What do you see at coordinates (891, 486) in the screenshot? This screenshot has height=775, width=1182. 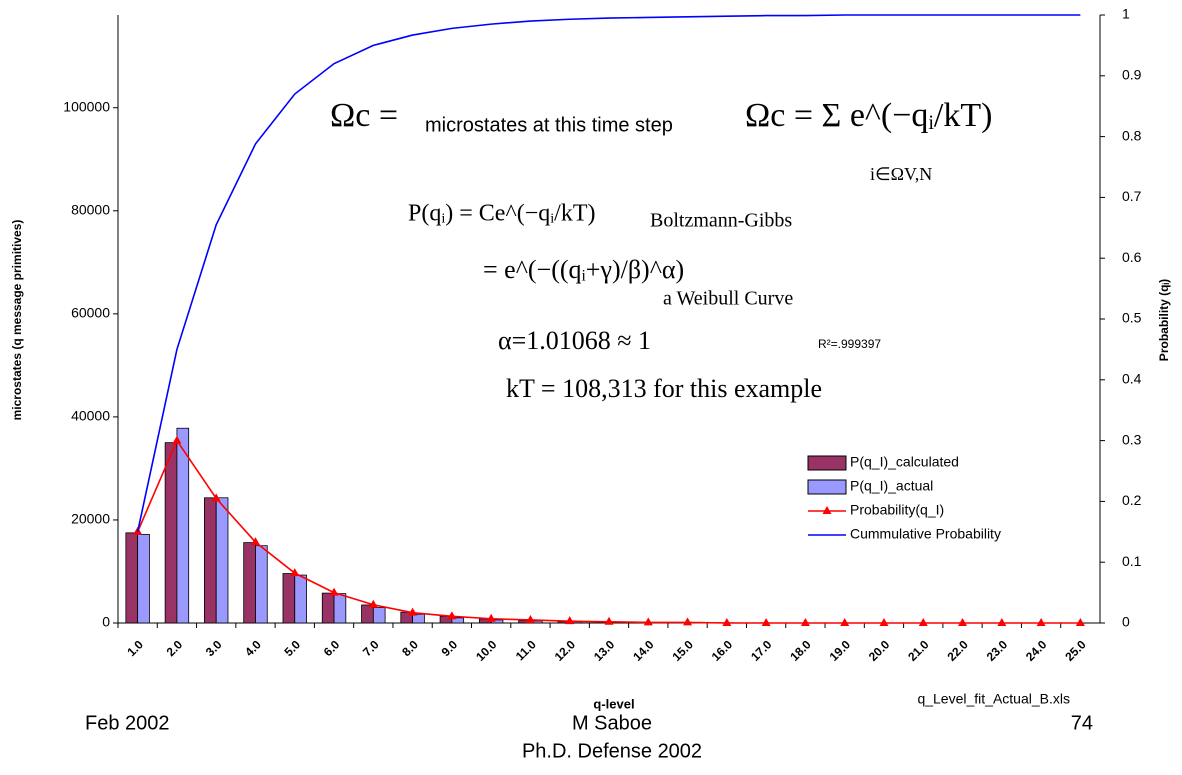 I see `legend-label: P(q_I)_actual` at bounding box center [891, 486].